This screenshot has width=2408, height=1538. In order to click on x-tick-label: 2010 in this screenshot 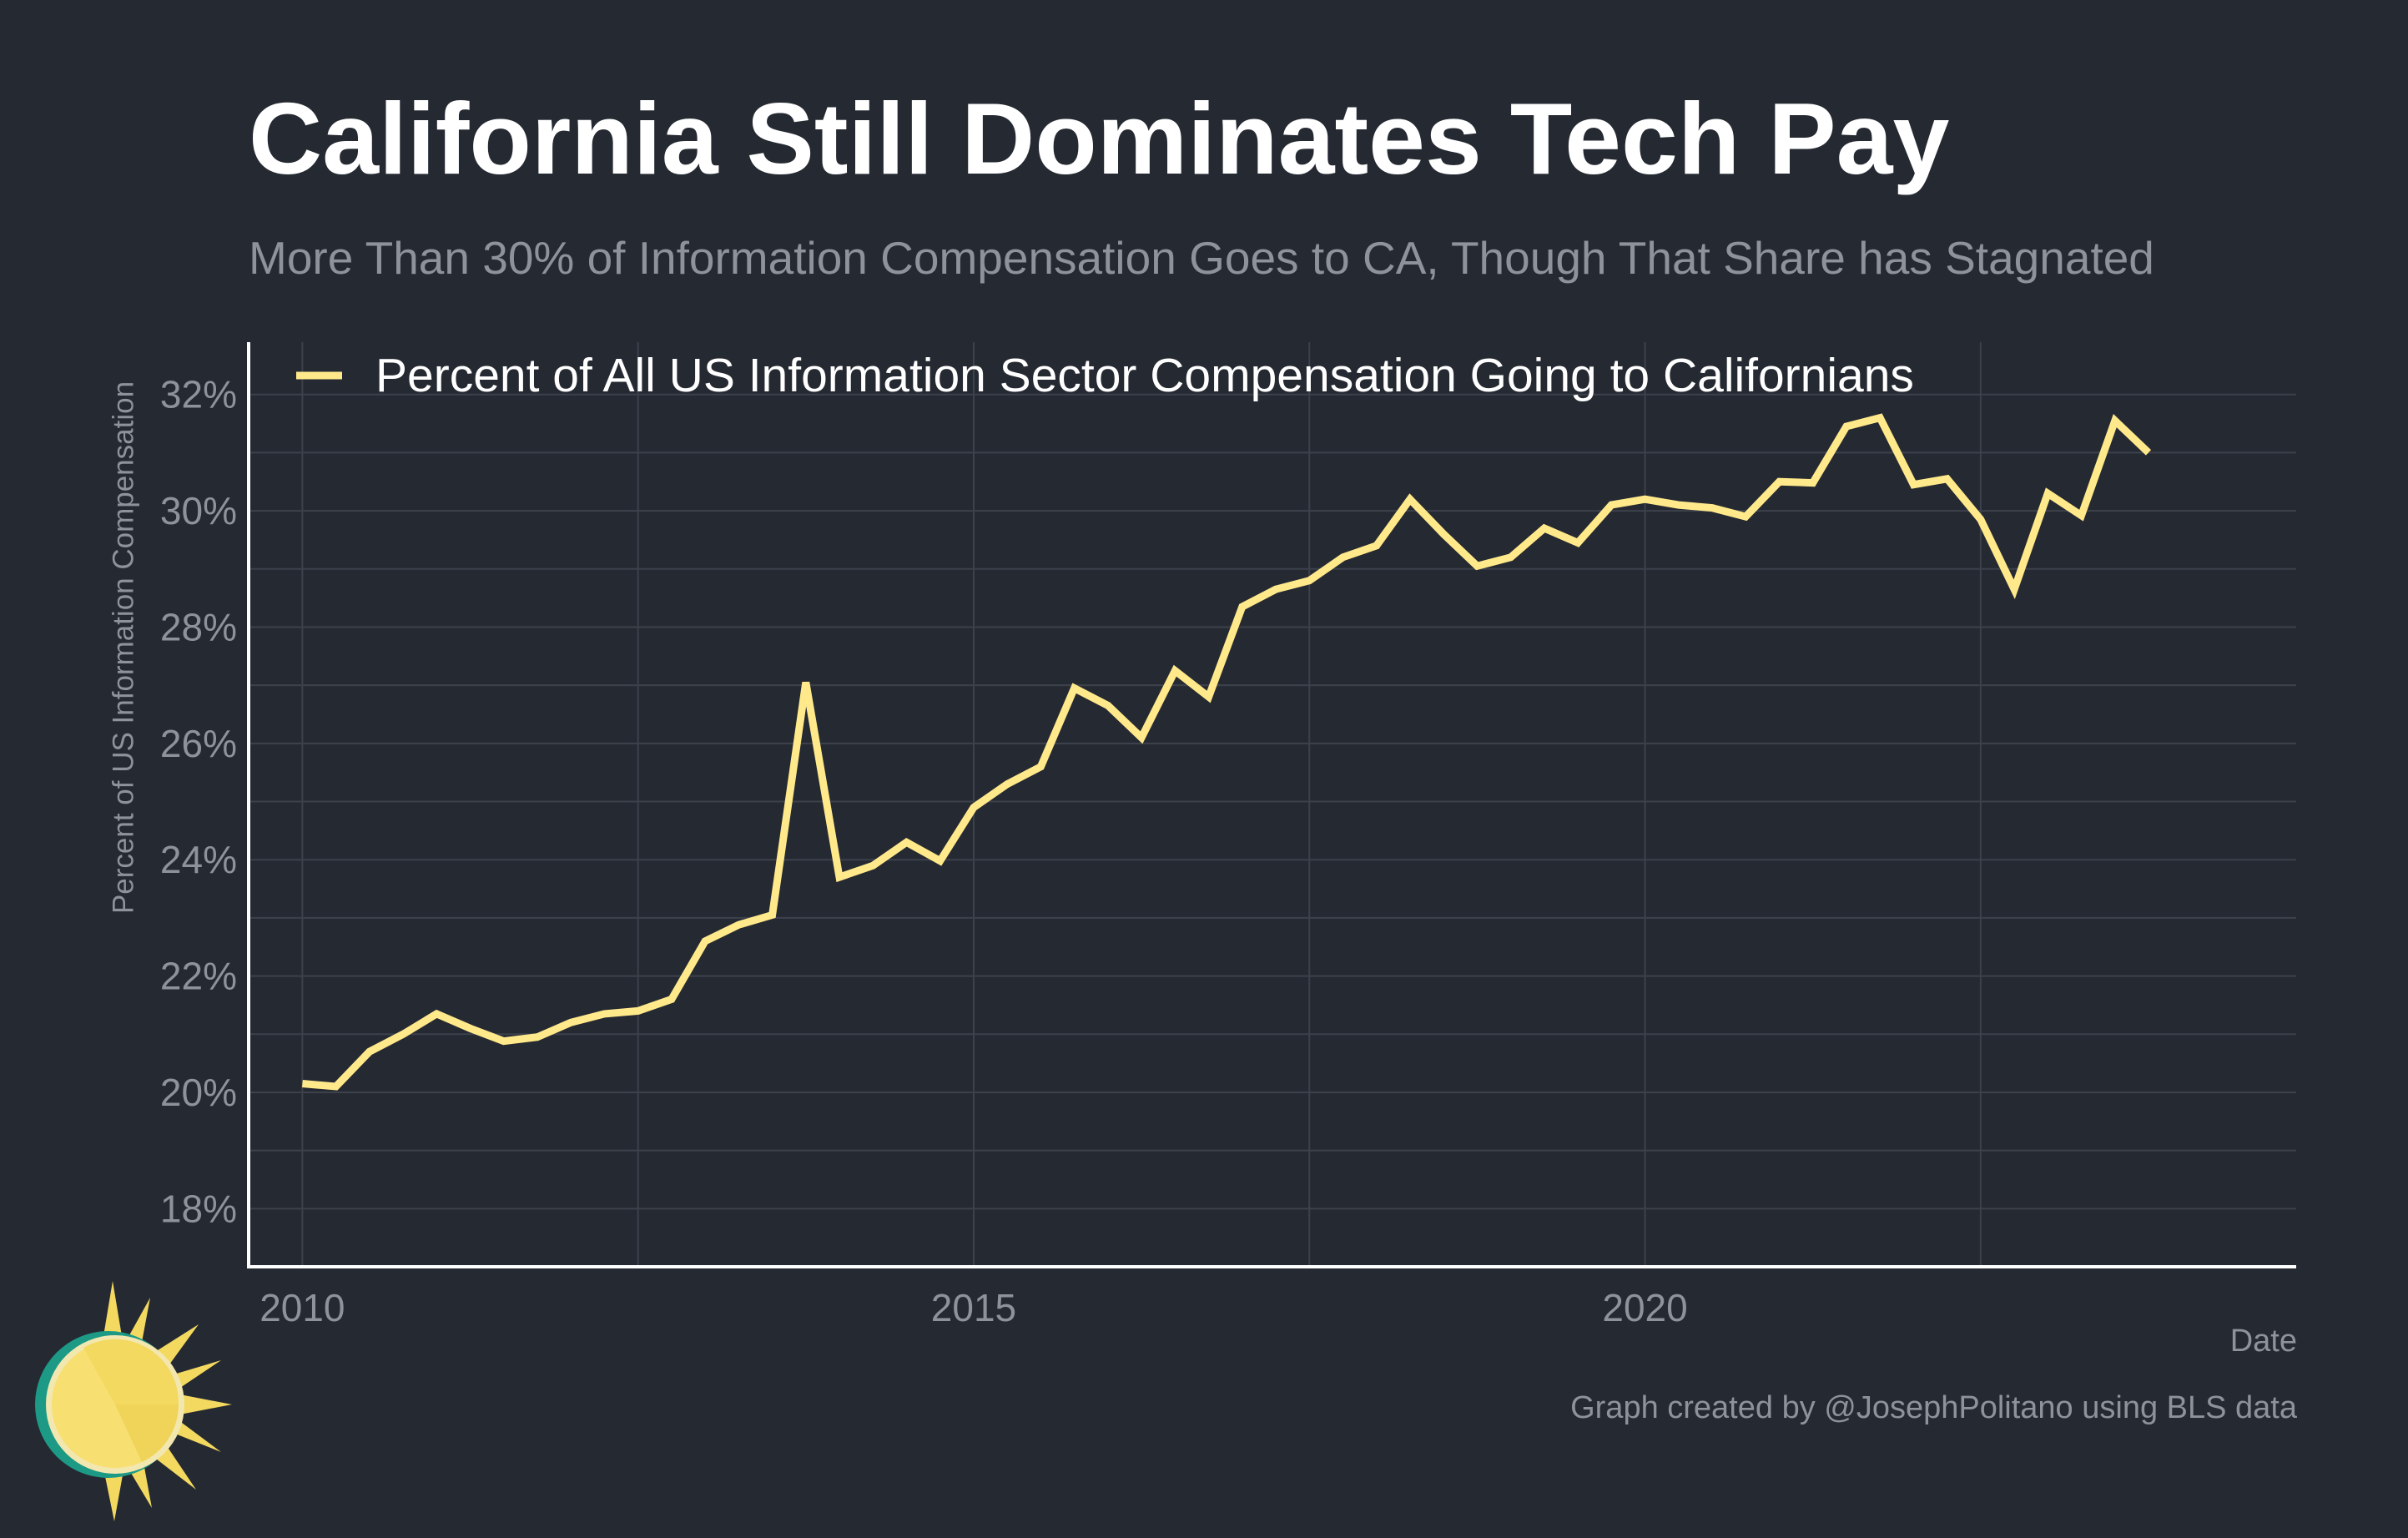, I will do `click(302, 1307)`.